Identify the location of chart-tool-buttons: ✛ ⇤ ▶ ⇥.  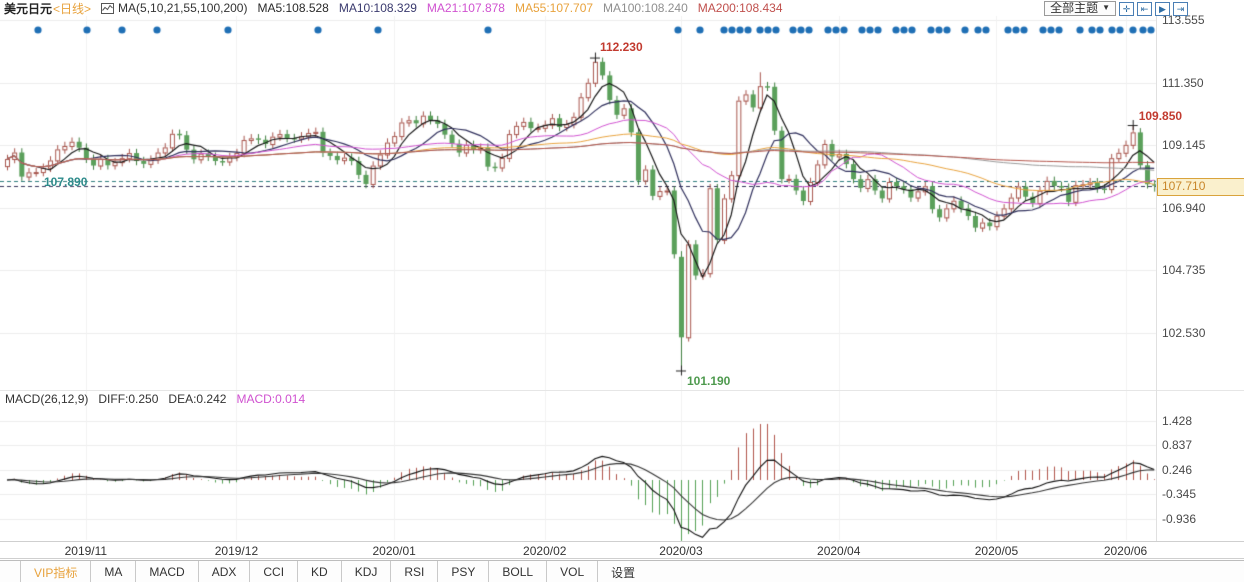
(1152, 8).